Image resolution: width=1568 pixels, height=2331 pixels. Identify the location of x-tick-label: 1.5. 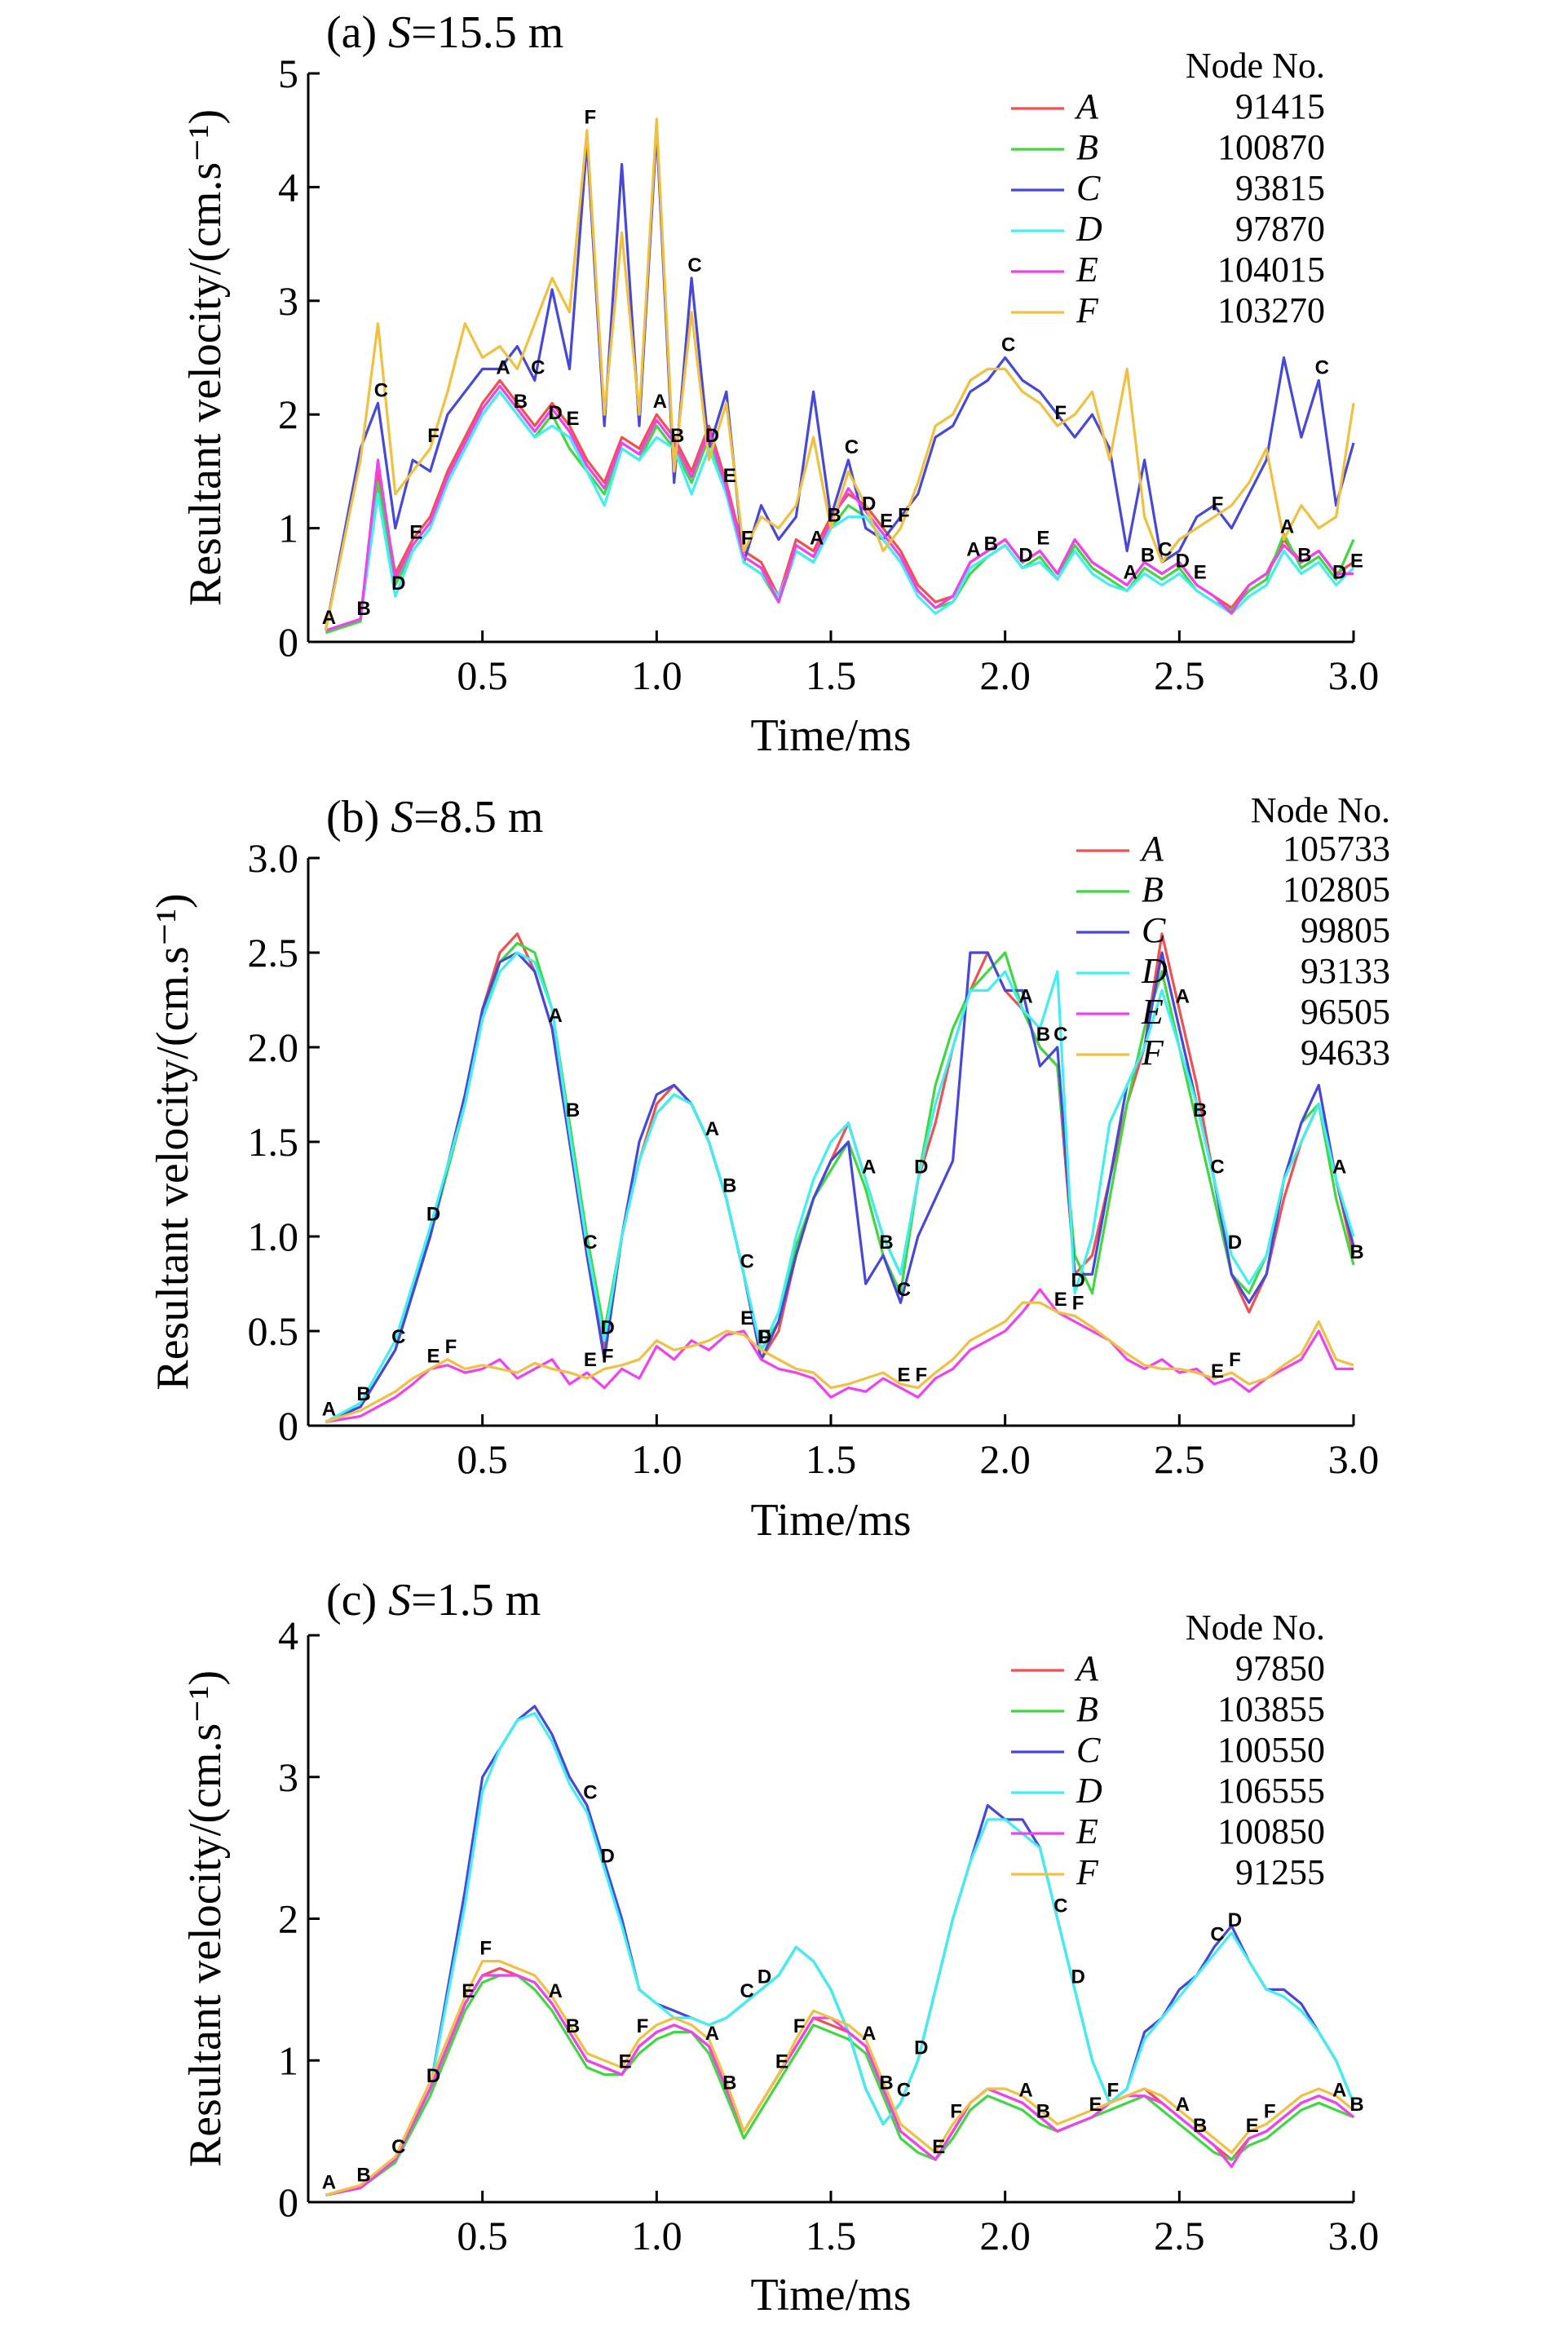
(831, 1459).